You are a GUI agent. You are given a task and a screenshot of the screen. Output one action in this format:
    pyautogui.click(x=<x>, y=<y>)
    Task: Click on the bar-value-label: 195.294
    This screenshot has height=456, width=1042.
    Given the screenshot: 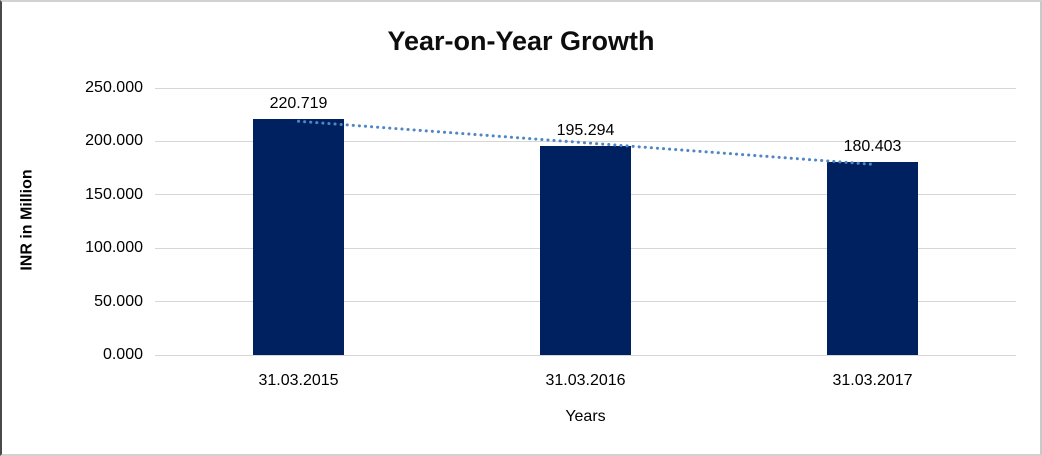 What is the action you would take?
    pyautogui.click(x=585, y=131)
    